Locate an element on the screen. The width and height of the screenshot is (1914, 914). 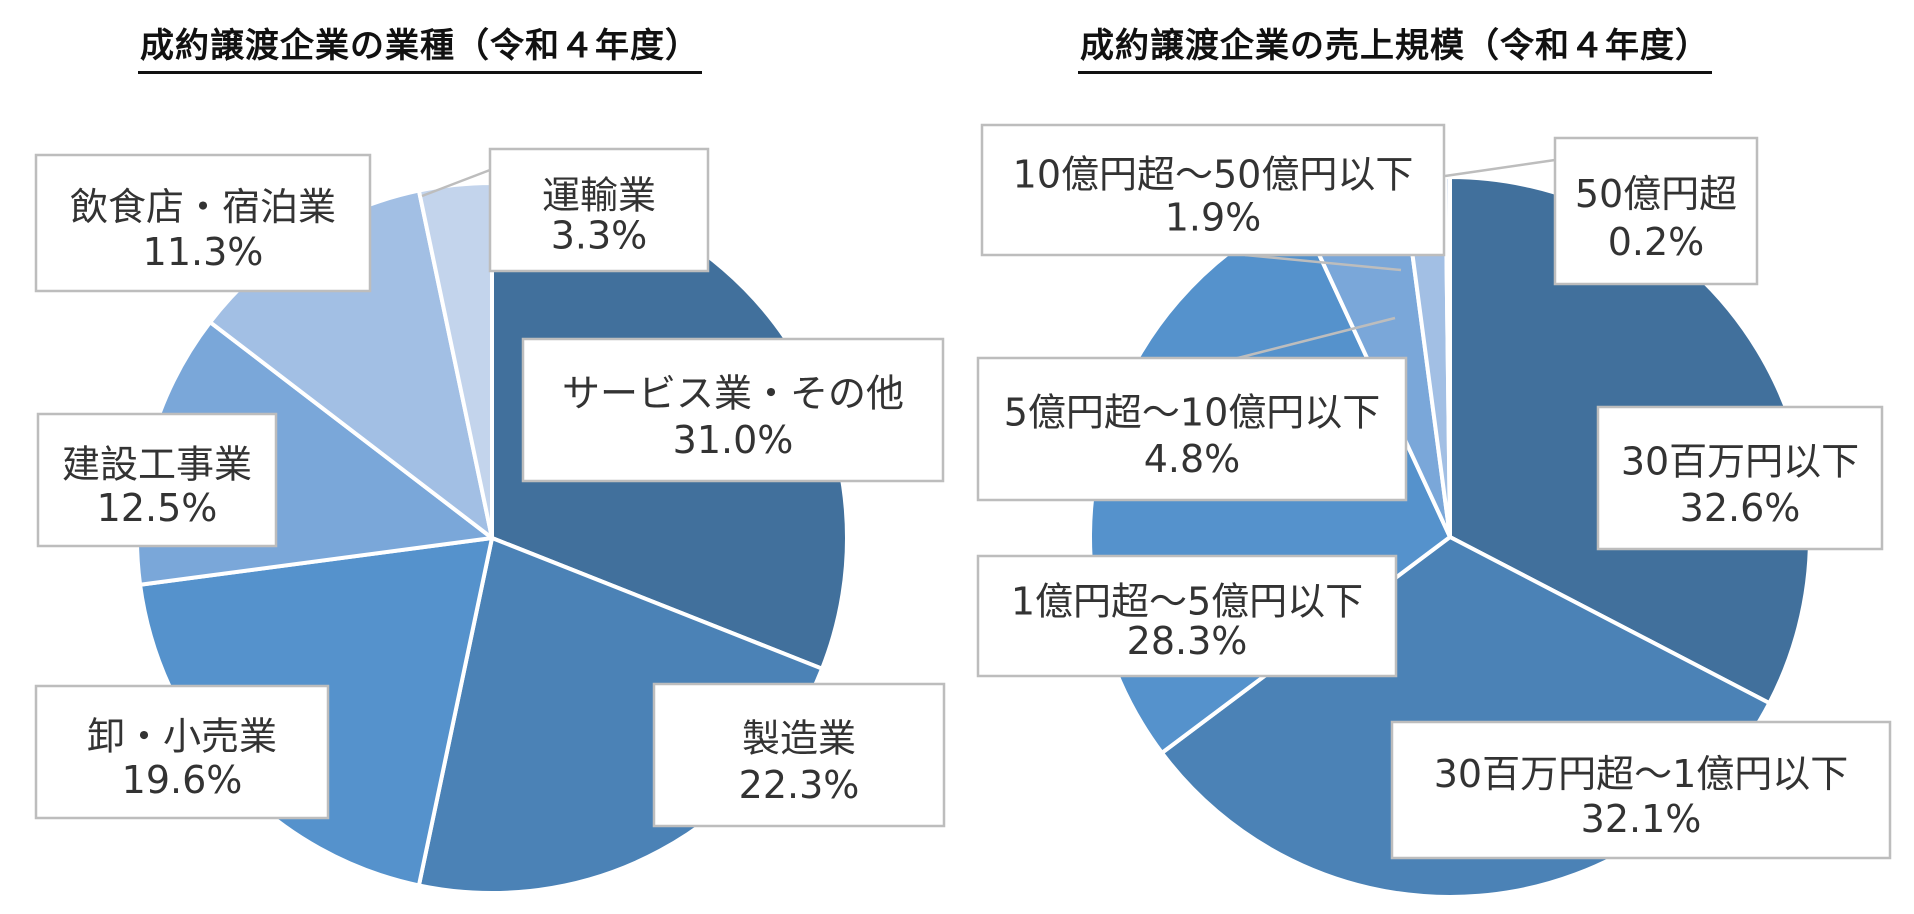
sales-value-label-5: 0.2% is located at coordinates (1656, 242).